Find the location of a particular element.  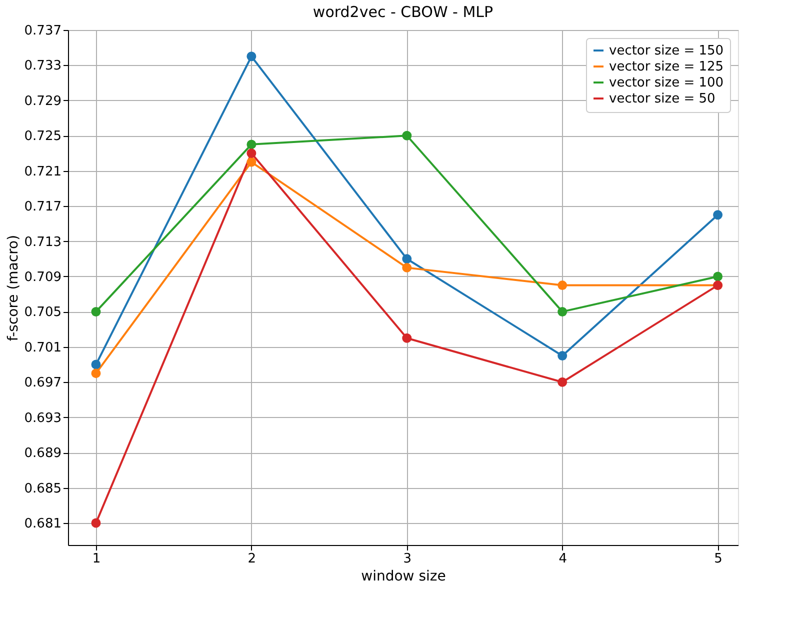

legend-label: vector size = 150 is located at coordinates (666, 51).